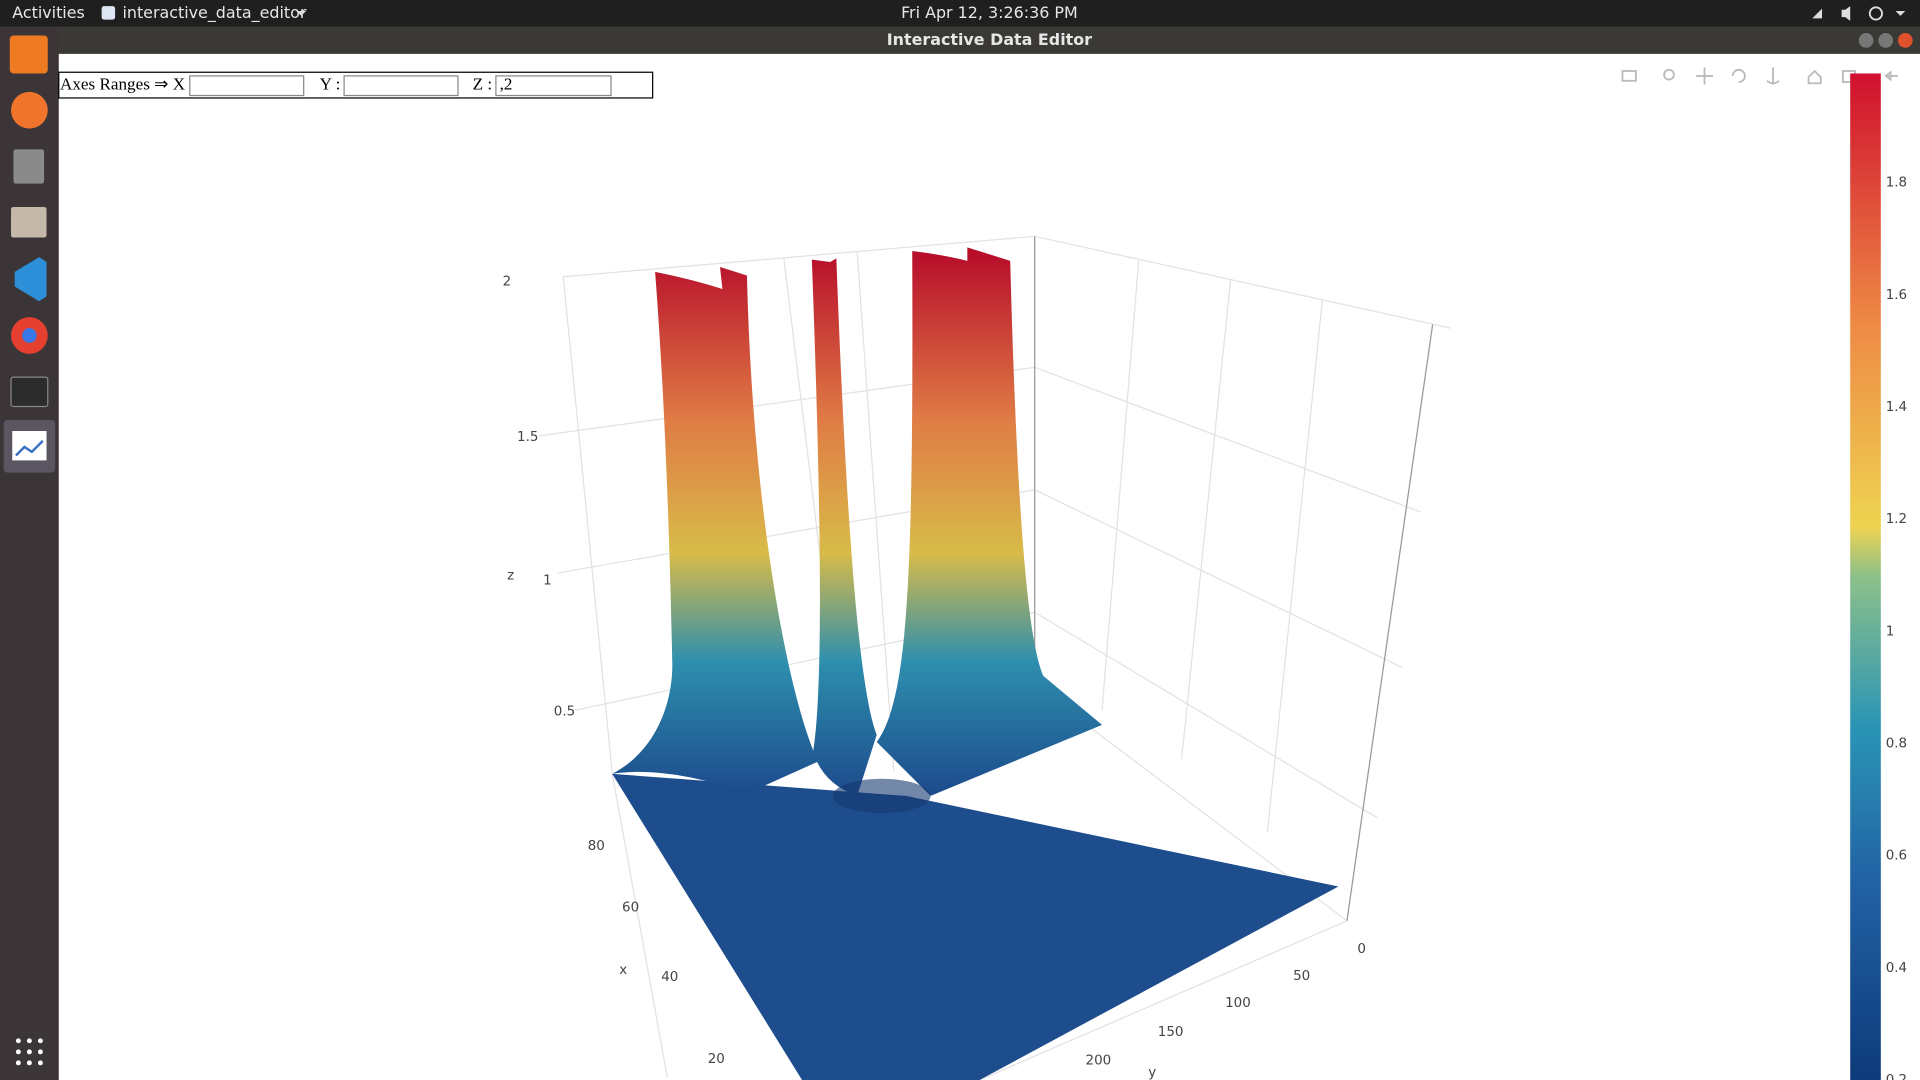  What do you see at coordinates (1896, 628) in the screenshot?
I see `colorbar-ticks: 0.2 0.4 0.6 0.8 1 1.2 1.4 1.6 1.8` at bounding box center [1896, 628].